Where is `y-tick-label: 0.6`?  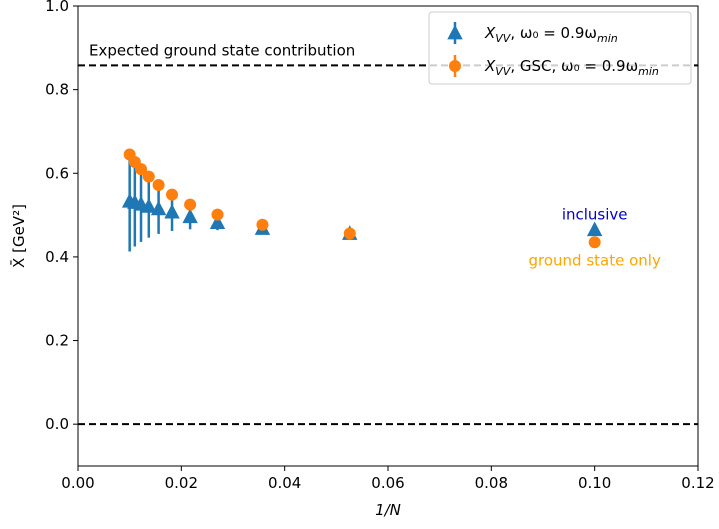 y-tick-label: 0.6 is located at coordinates (57, 173).